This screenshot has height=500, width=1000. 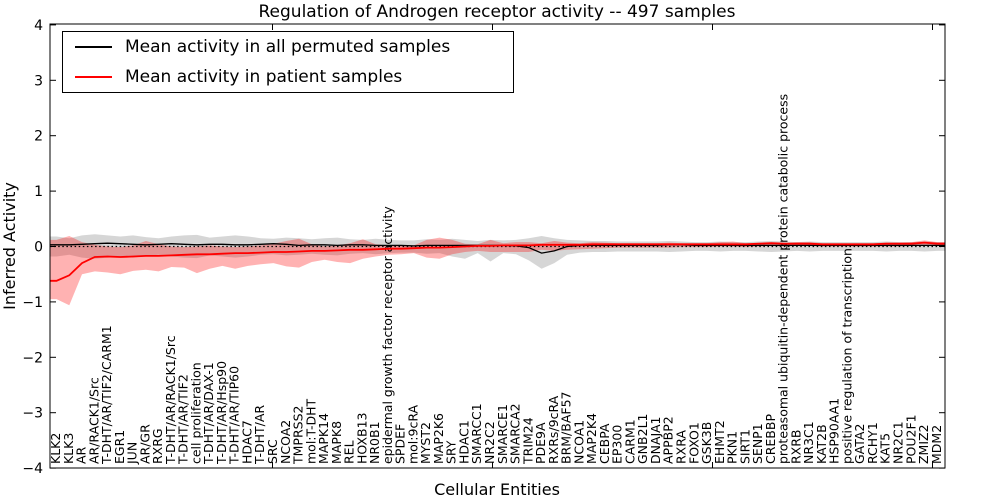 I want to click on entity-label: MDM2, so click(x=936, y=444).